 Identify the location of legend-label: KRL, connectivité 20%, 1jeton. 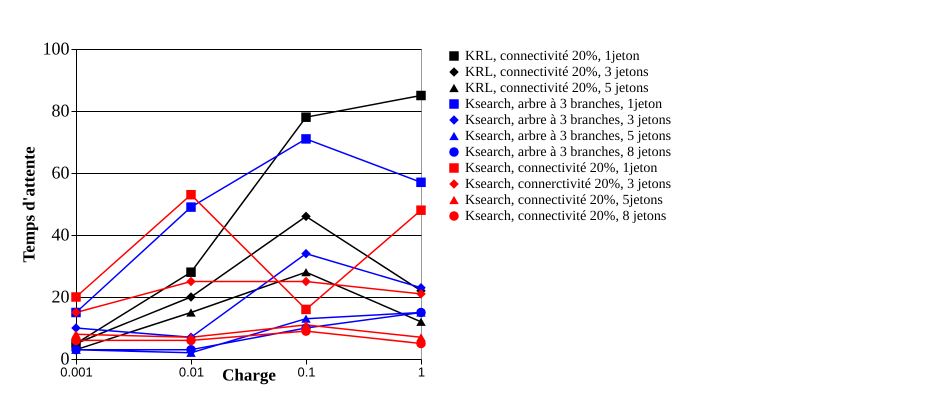
(552, 56).